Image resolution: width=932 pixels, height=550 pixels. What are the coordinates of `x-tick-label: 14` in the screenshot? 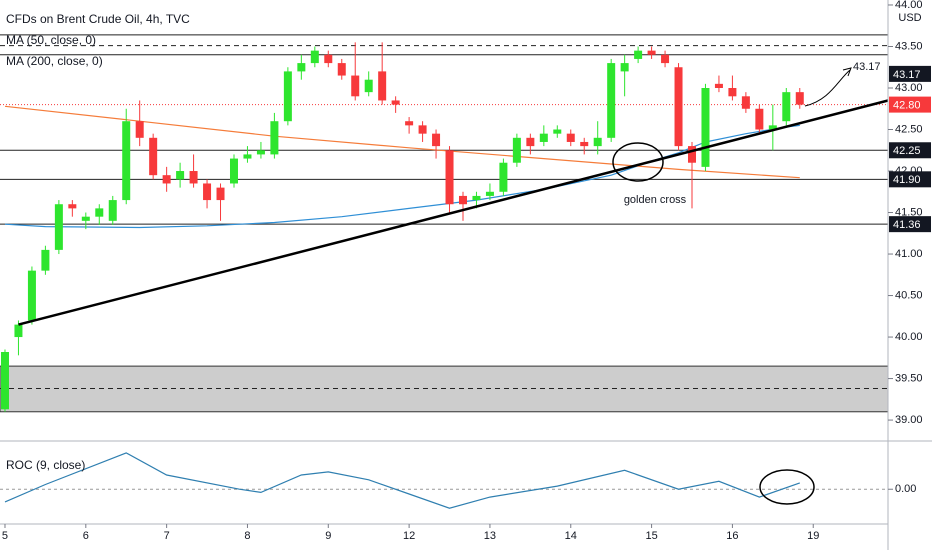 It's located at (571, 536).